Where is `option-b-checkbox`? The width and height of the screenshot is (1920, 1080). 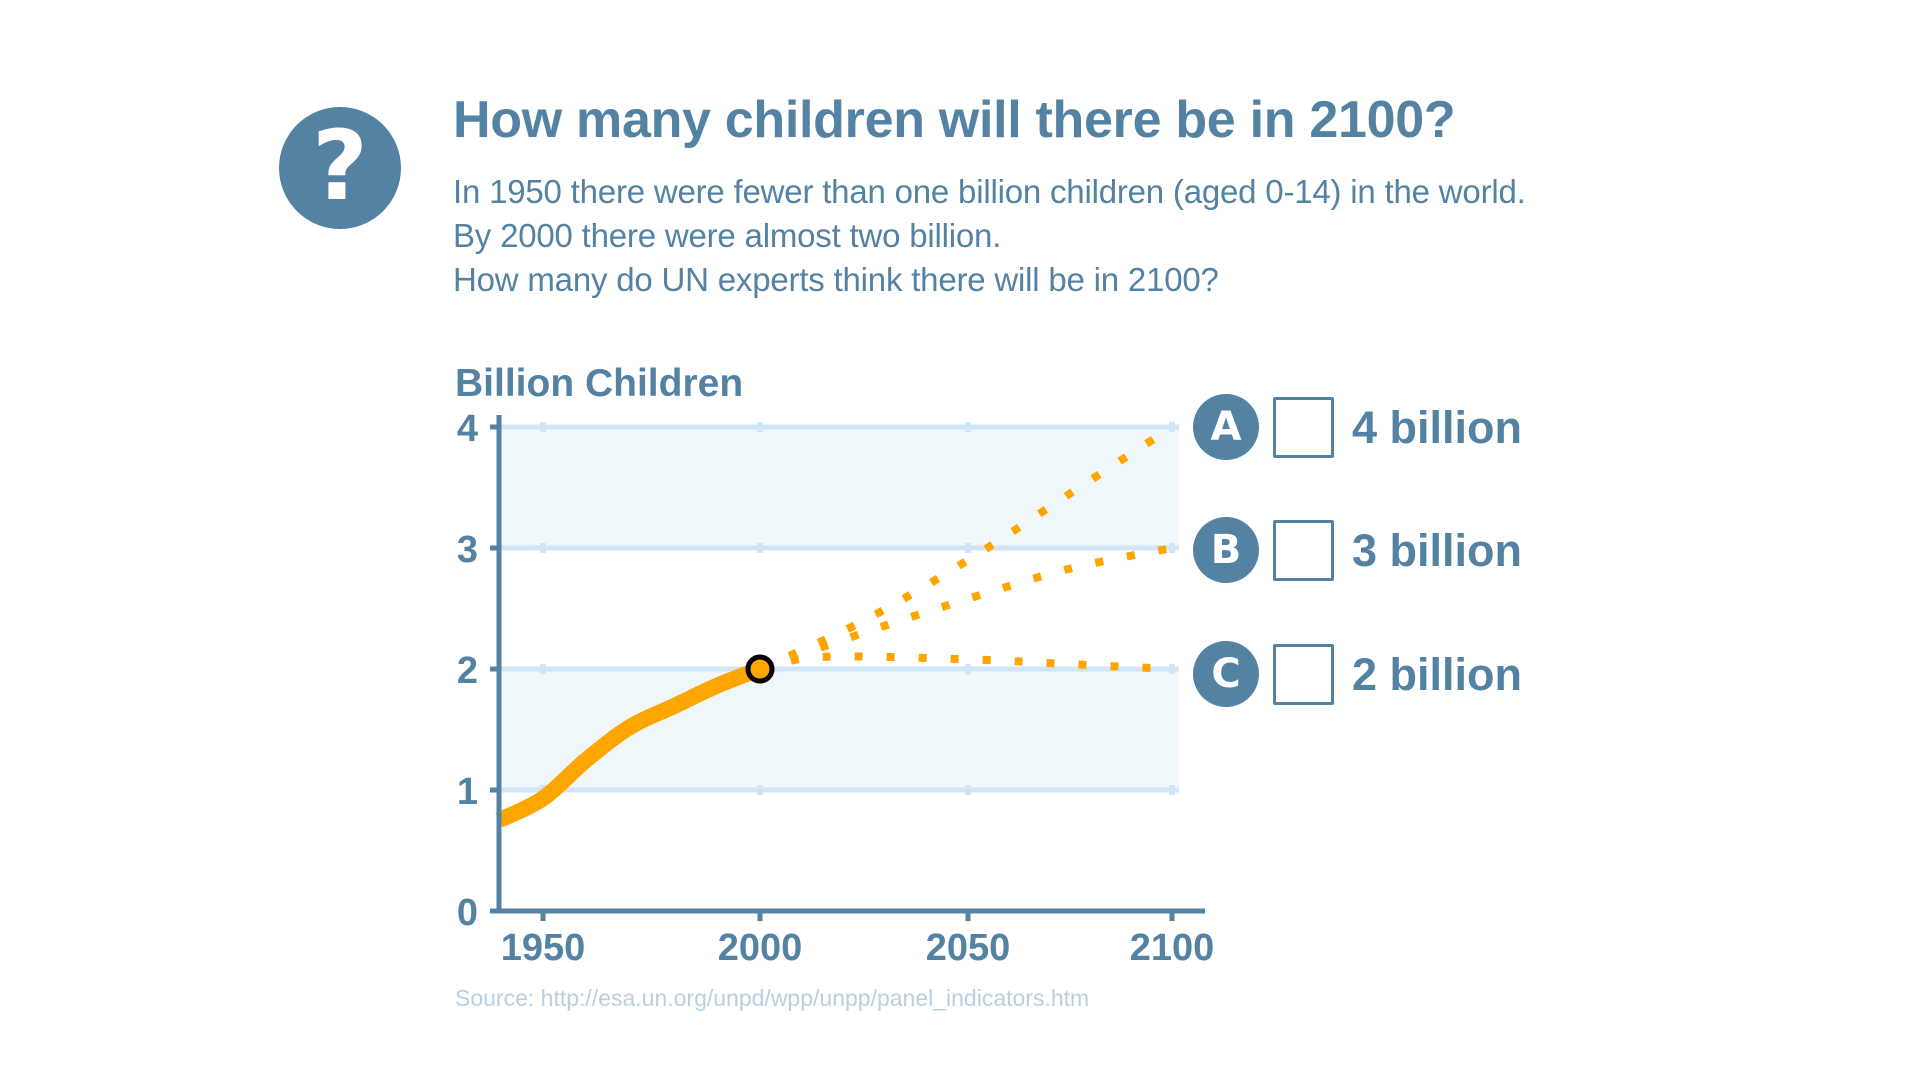
option-b-checkbox is located at coordinates (1303, 550).